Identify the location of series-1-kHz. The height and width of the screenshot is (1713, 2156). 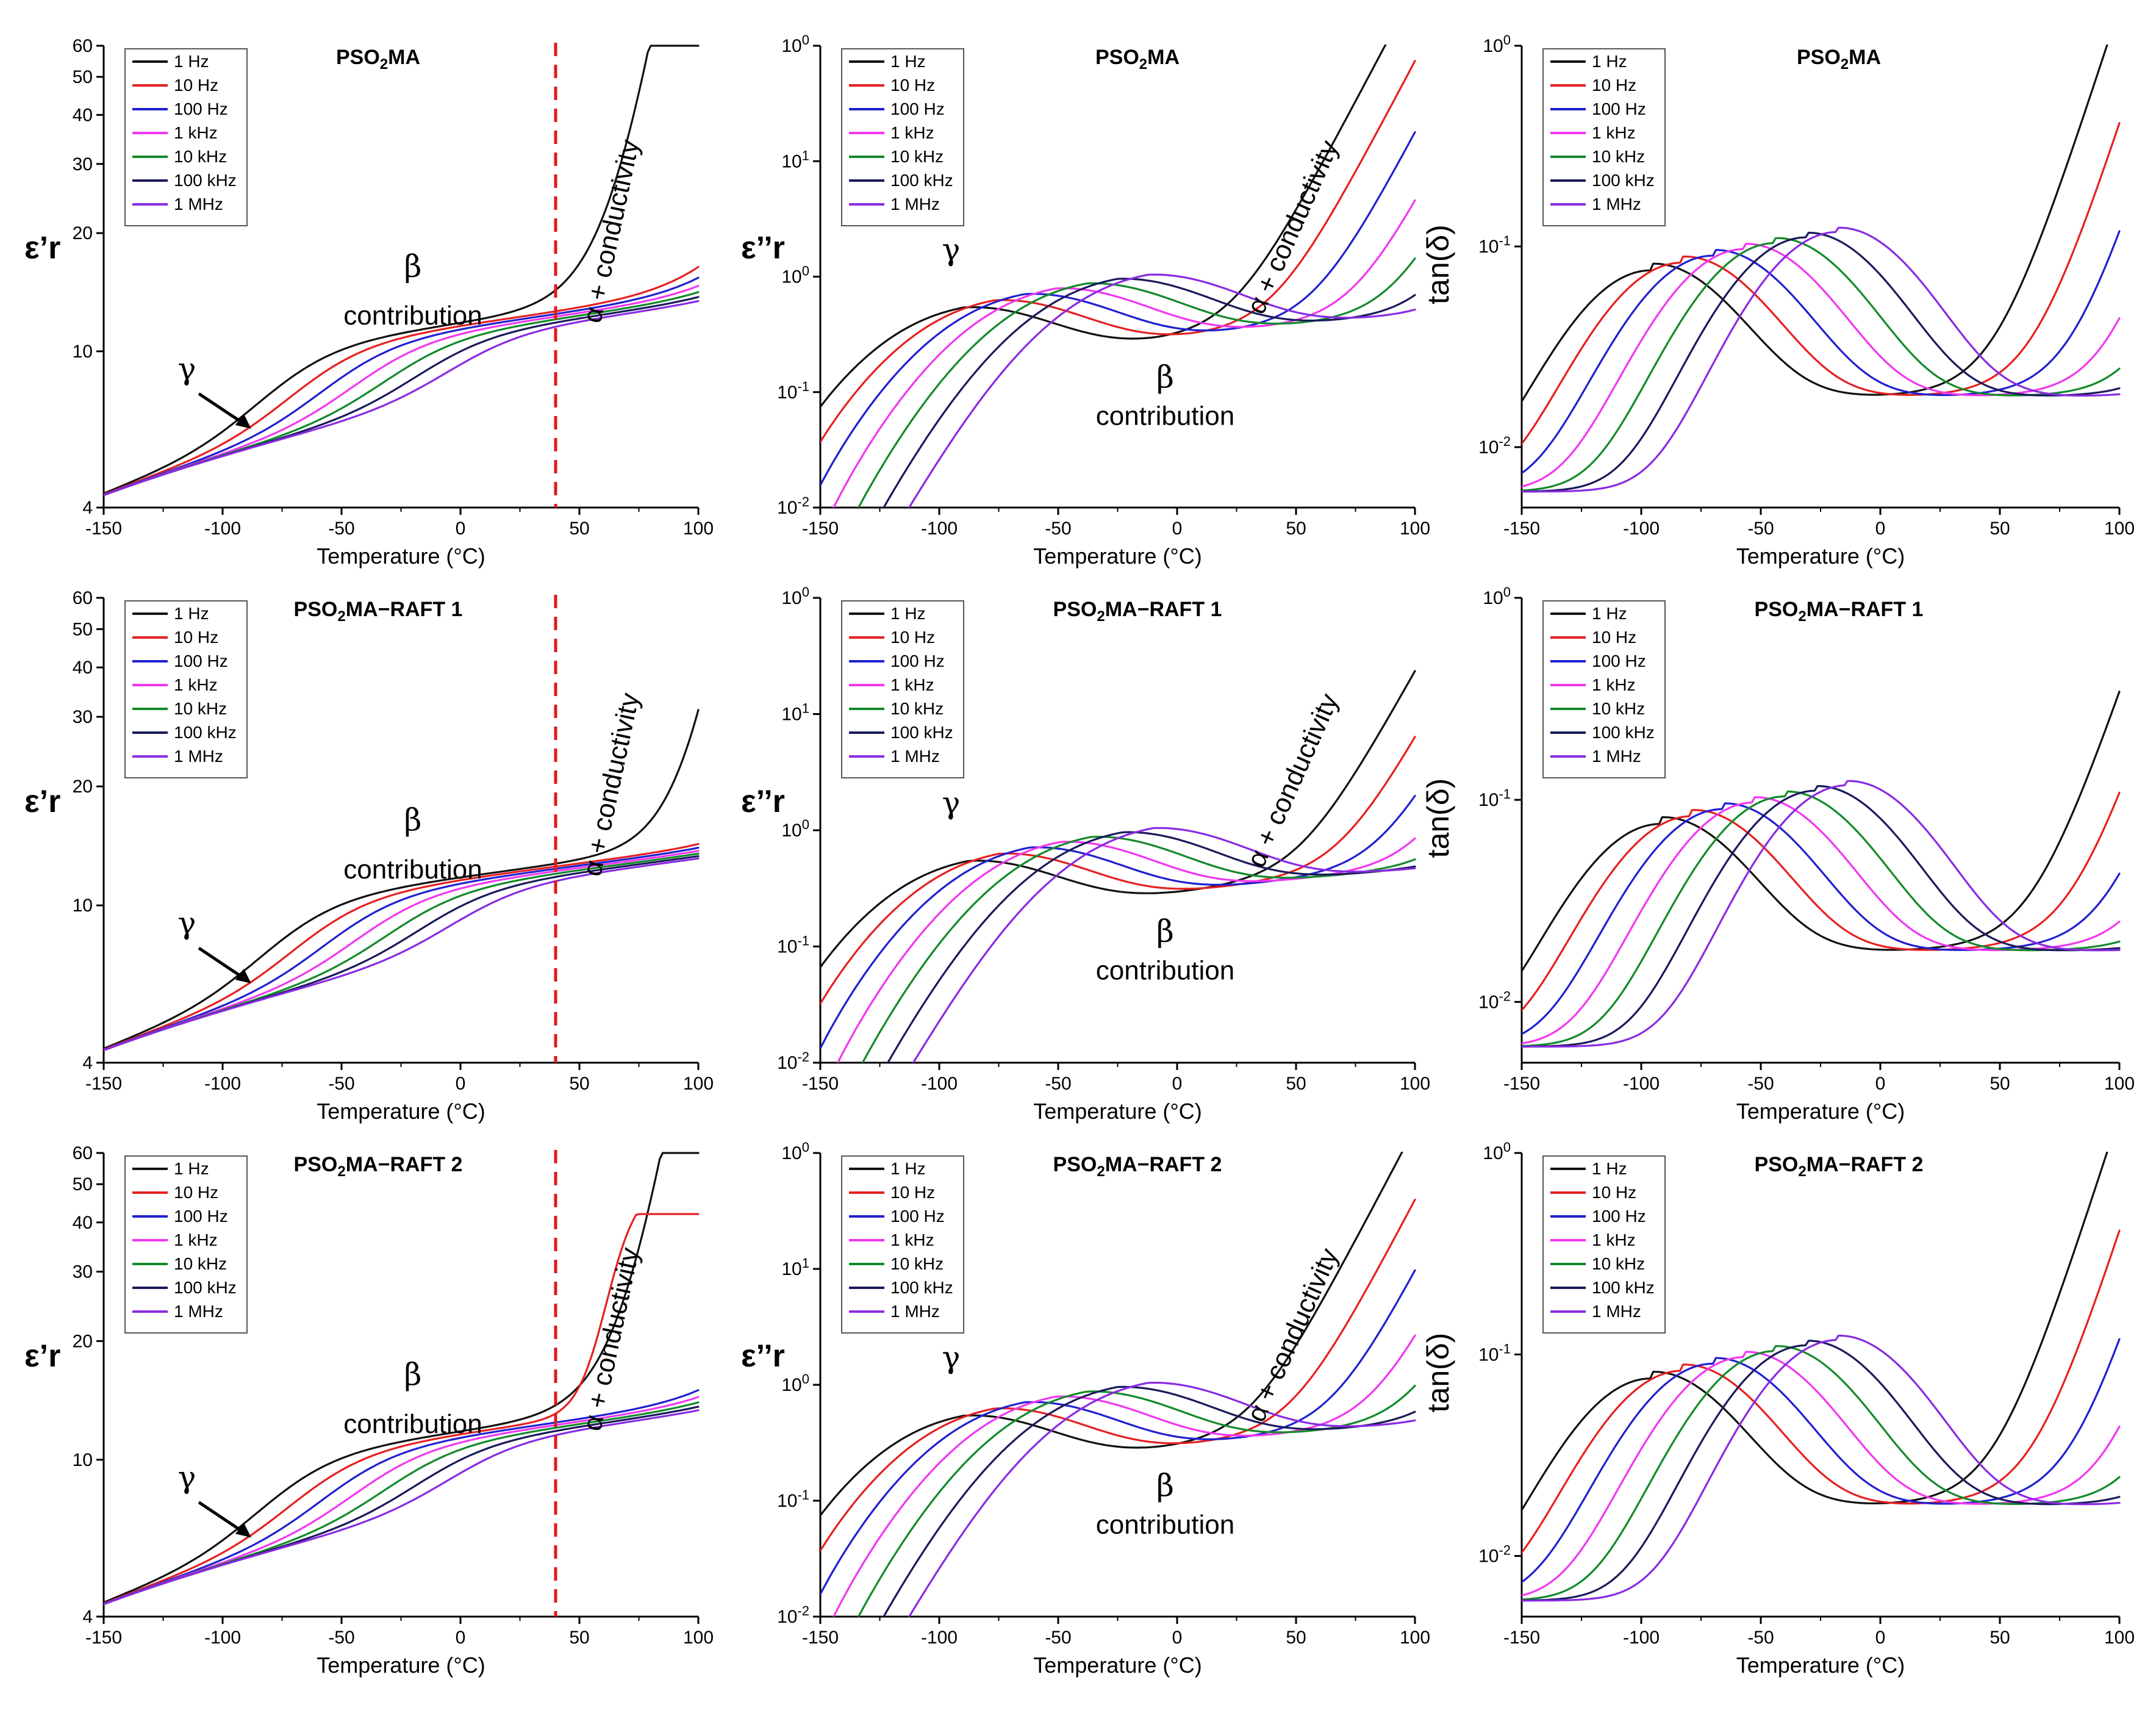
(1126, 950).